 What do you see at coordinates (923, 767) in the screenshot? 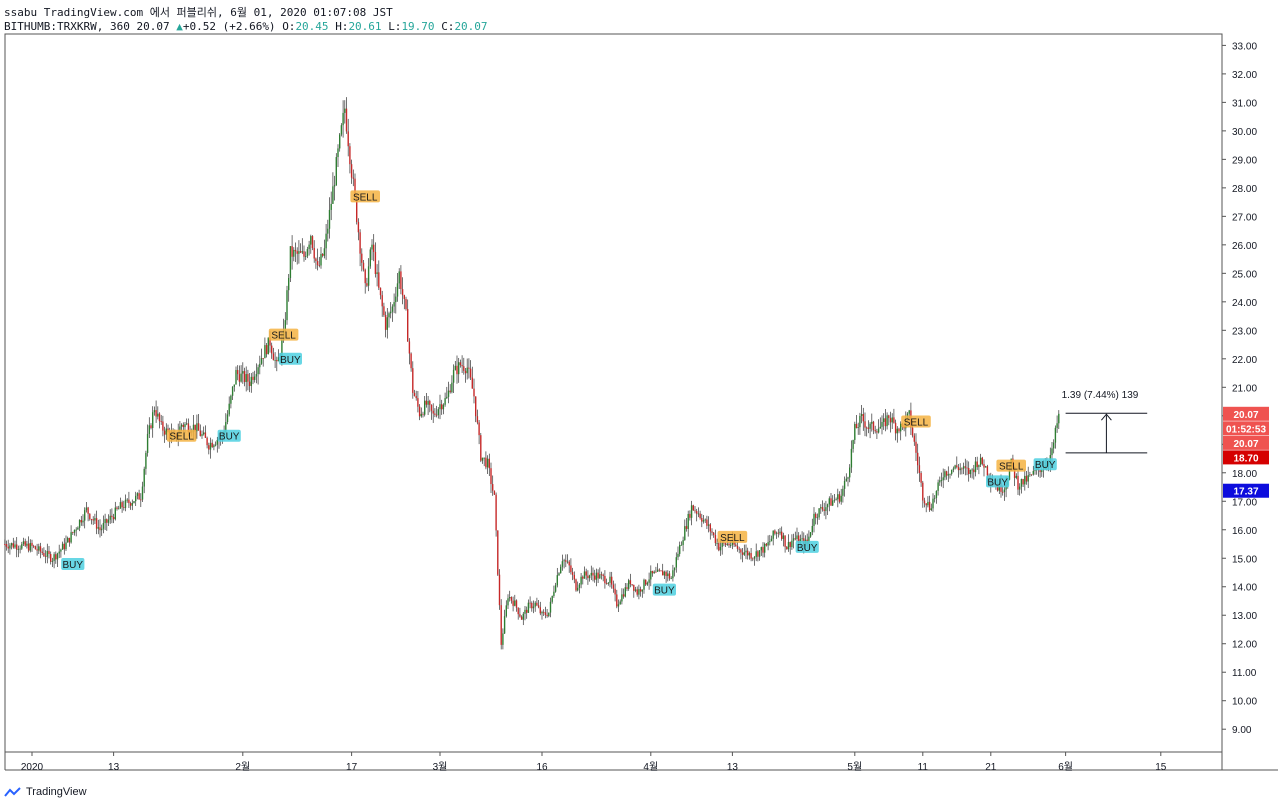
I see `x-tick-label: 11` at bounding box center [923, 767].